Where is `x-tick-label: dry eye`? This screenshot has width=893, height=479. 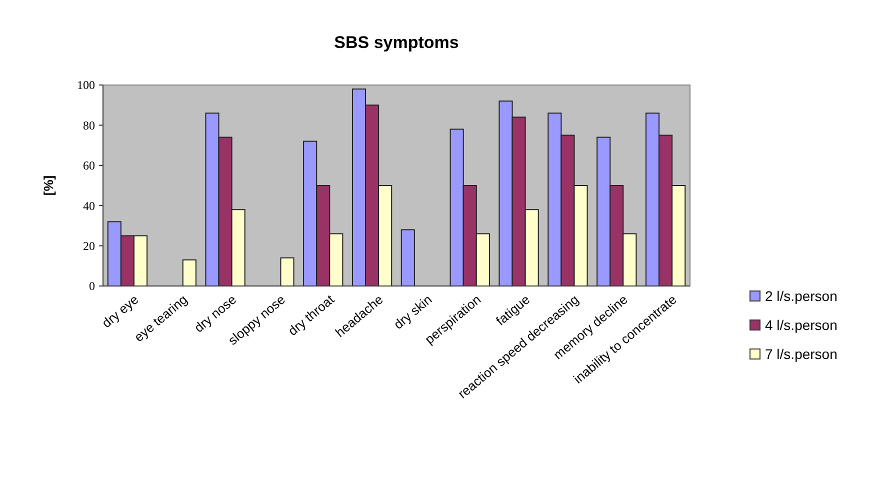
x-tick-label: dry eye is located at coordinates (120, 311).